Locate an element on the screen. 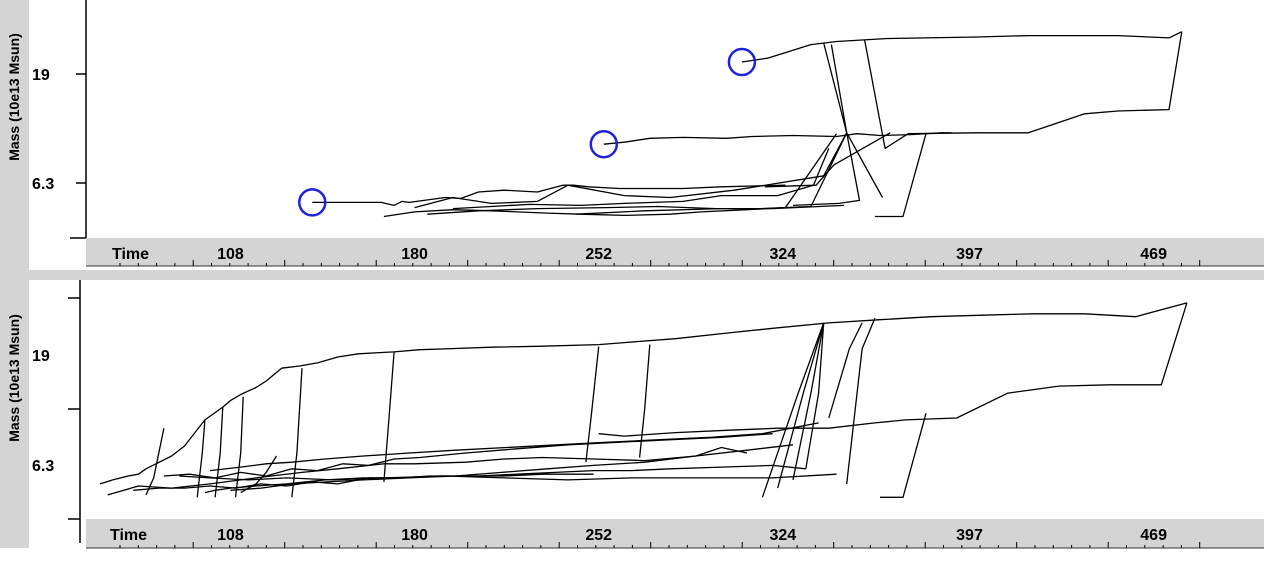  x-tick-label-180-top: 180 is located at coordinates (414, 254).